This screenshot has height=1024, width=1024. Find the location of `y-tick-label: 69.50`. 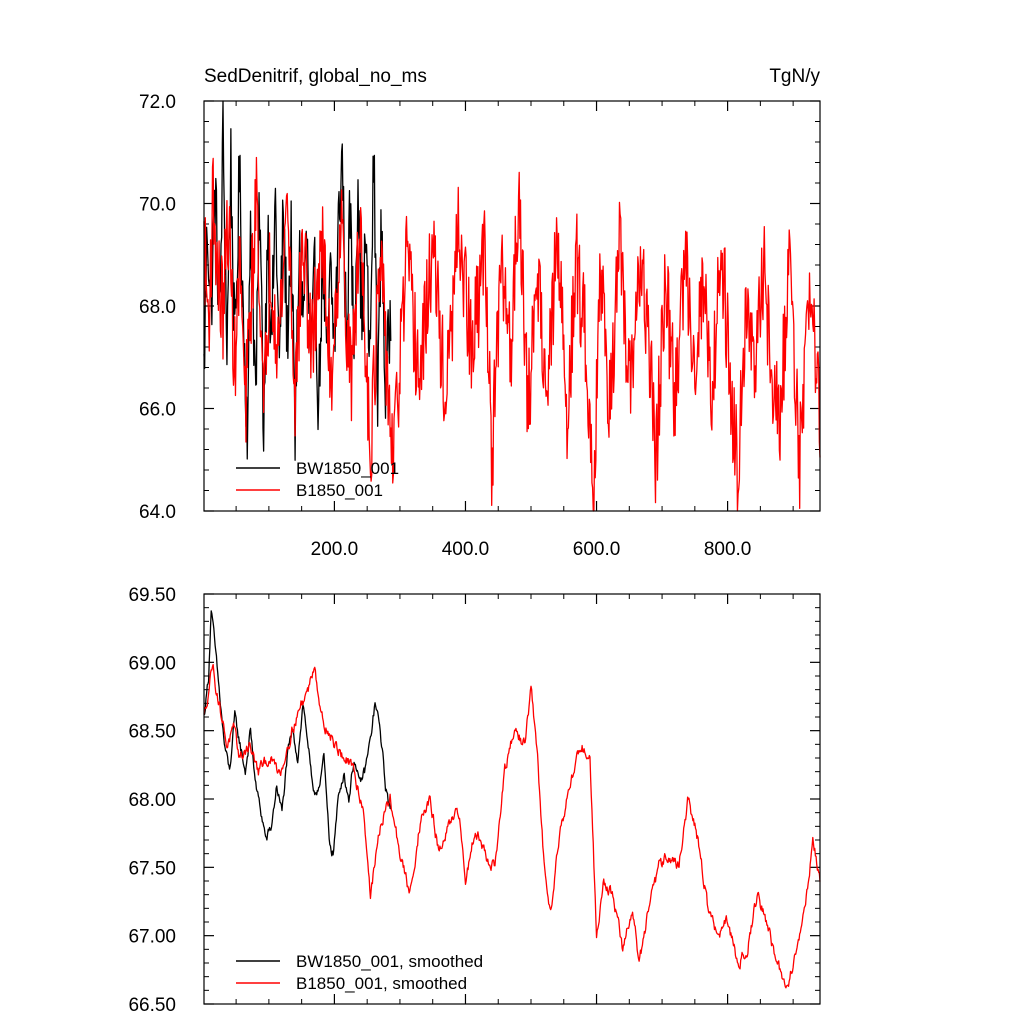

y-tick-label: 69.50 is located at coordinates (152, 595).